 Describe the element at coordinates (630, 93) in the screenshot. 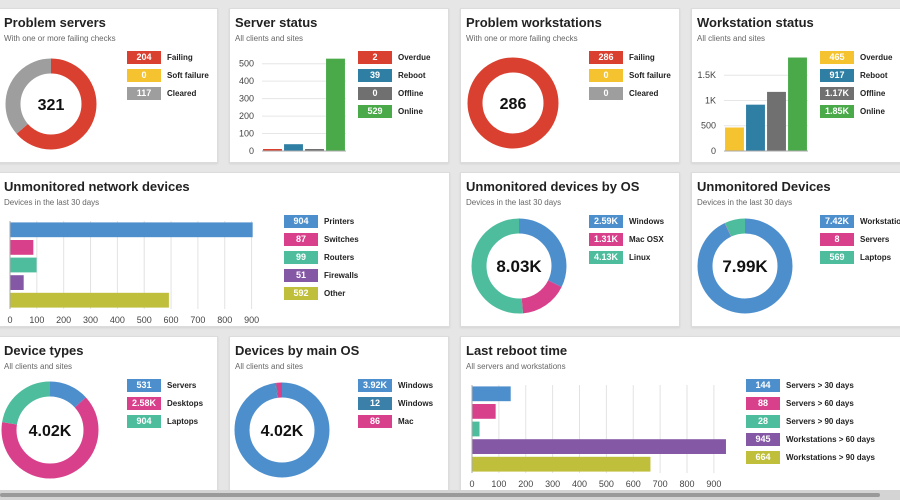

I see `legend-item-cleared: 0 Cleared` at that location.